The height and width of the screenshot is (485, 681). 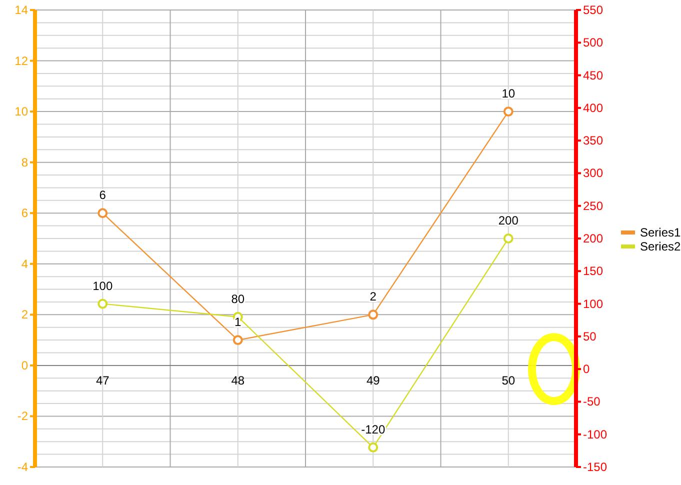 I want to click on y2-tick-label: 250, so click(x=593, y=205).